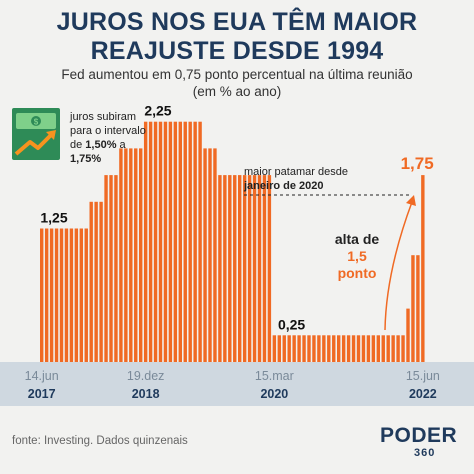 Image resolution: width=474 pixels, height=474 pixels. Describe the element at coordinates (417, 163) in the screenshot. I see `value-label: 1,75` at that location.